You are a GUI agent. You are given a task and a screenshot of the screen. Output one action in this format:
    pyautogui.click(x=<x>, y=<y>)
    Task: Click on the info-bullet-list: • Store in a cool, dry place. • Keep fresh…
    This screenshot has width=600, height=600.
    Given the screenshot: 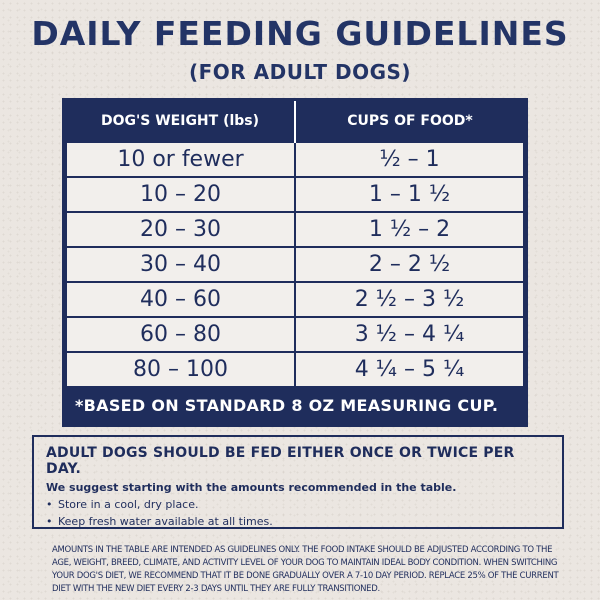 What is the action you would take?
    pyautogui.click(x=298, y=513)
    